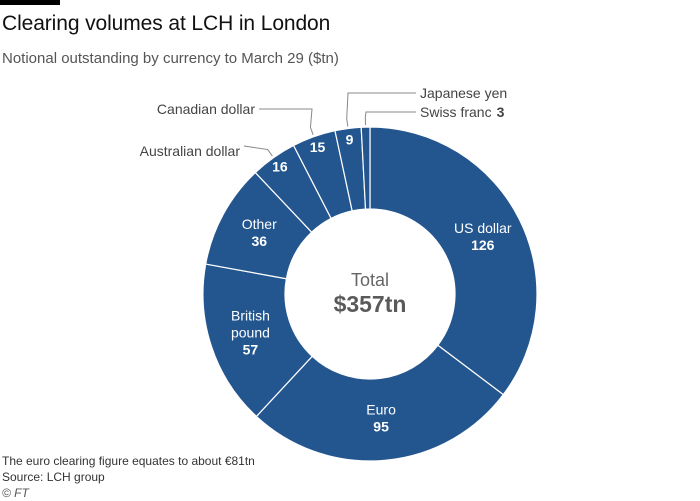 Image resolution: width=700 pixels, height=501 pixels. Describe the element at coordinates (15, 493) in the screenshot. I see `credit-line: © FT` at that location.